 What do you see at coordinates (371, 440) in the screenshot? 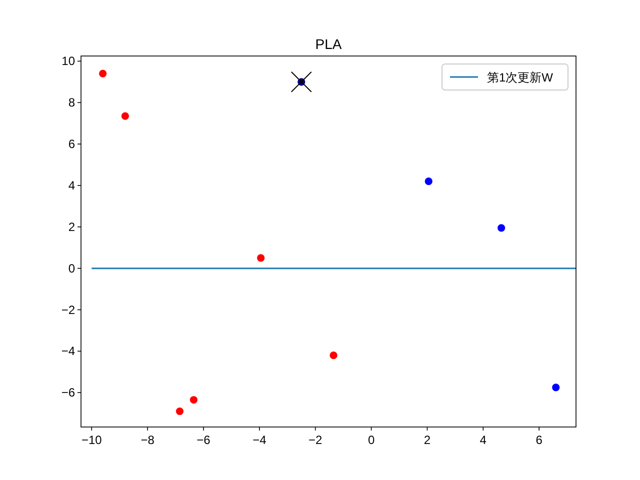
I see `x-tick-label: 0` at bounding box center [371, 440].